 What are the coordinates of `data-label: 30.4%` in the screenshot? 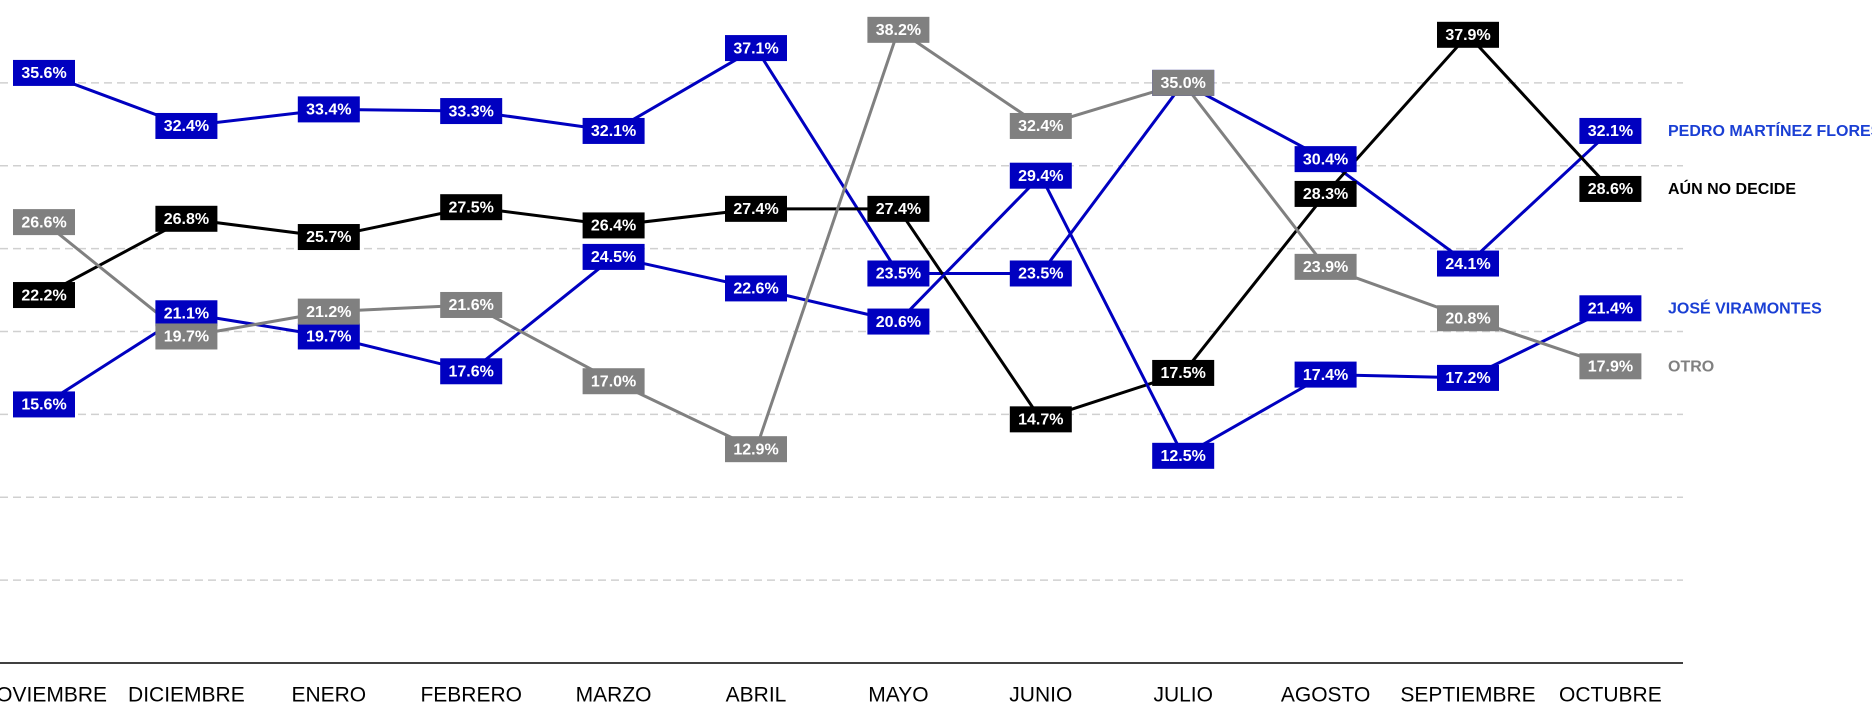 It's located at (1325, 159).